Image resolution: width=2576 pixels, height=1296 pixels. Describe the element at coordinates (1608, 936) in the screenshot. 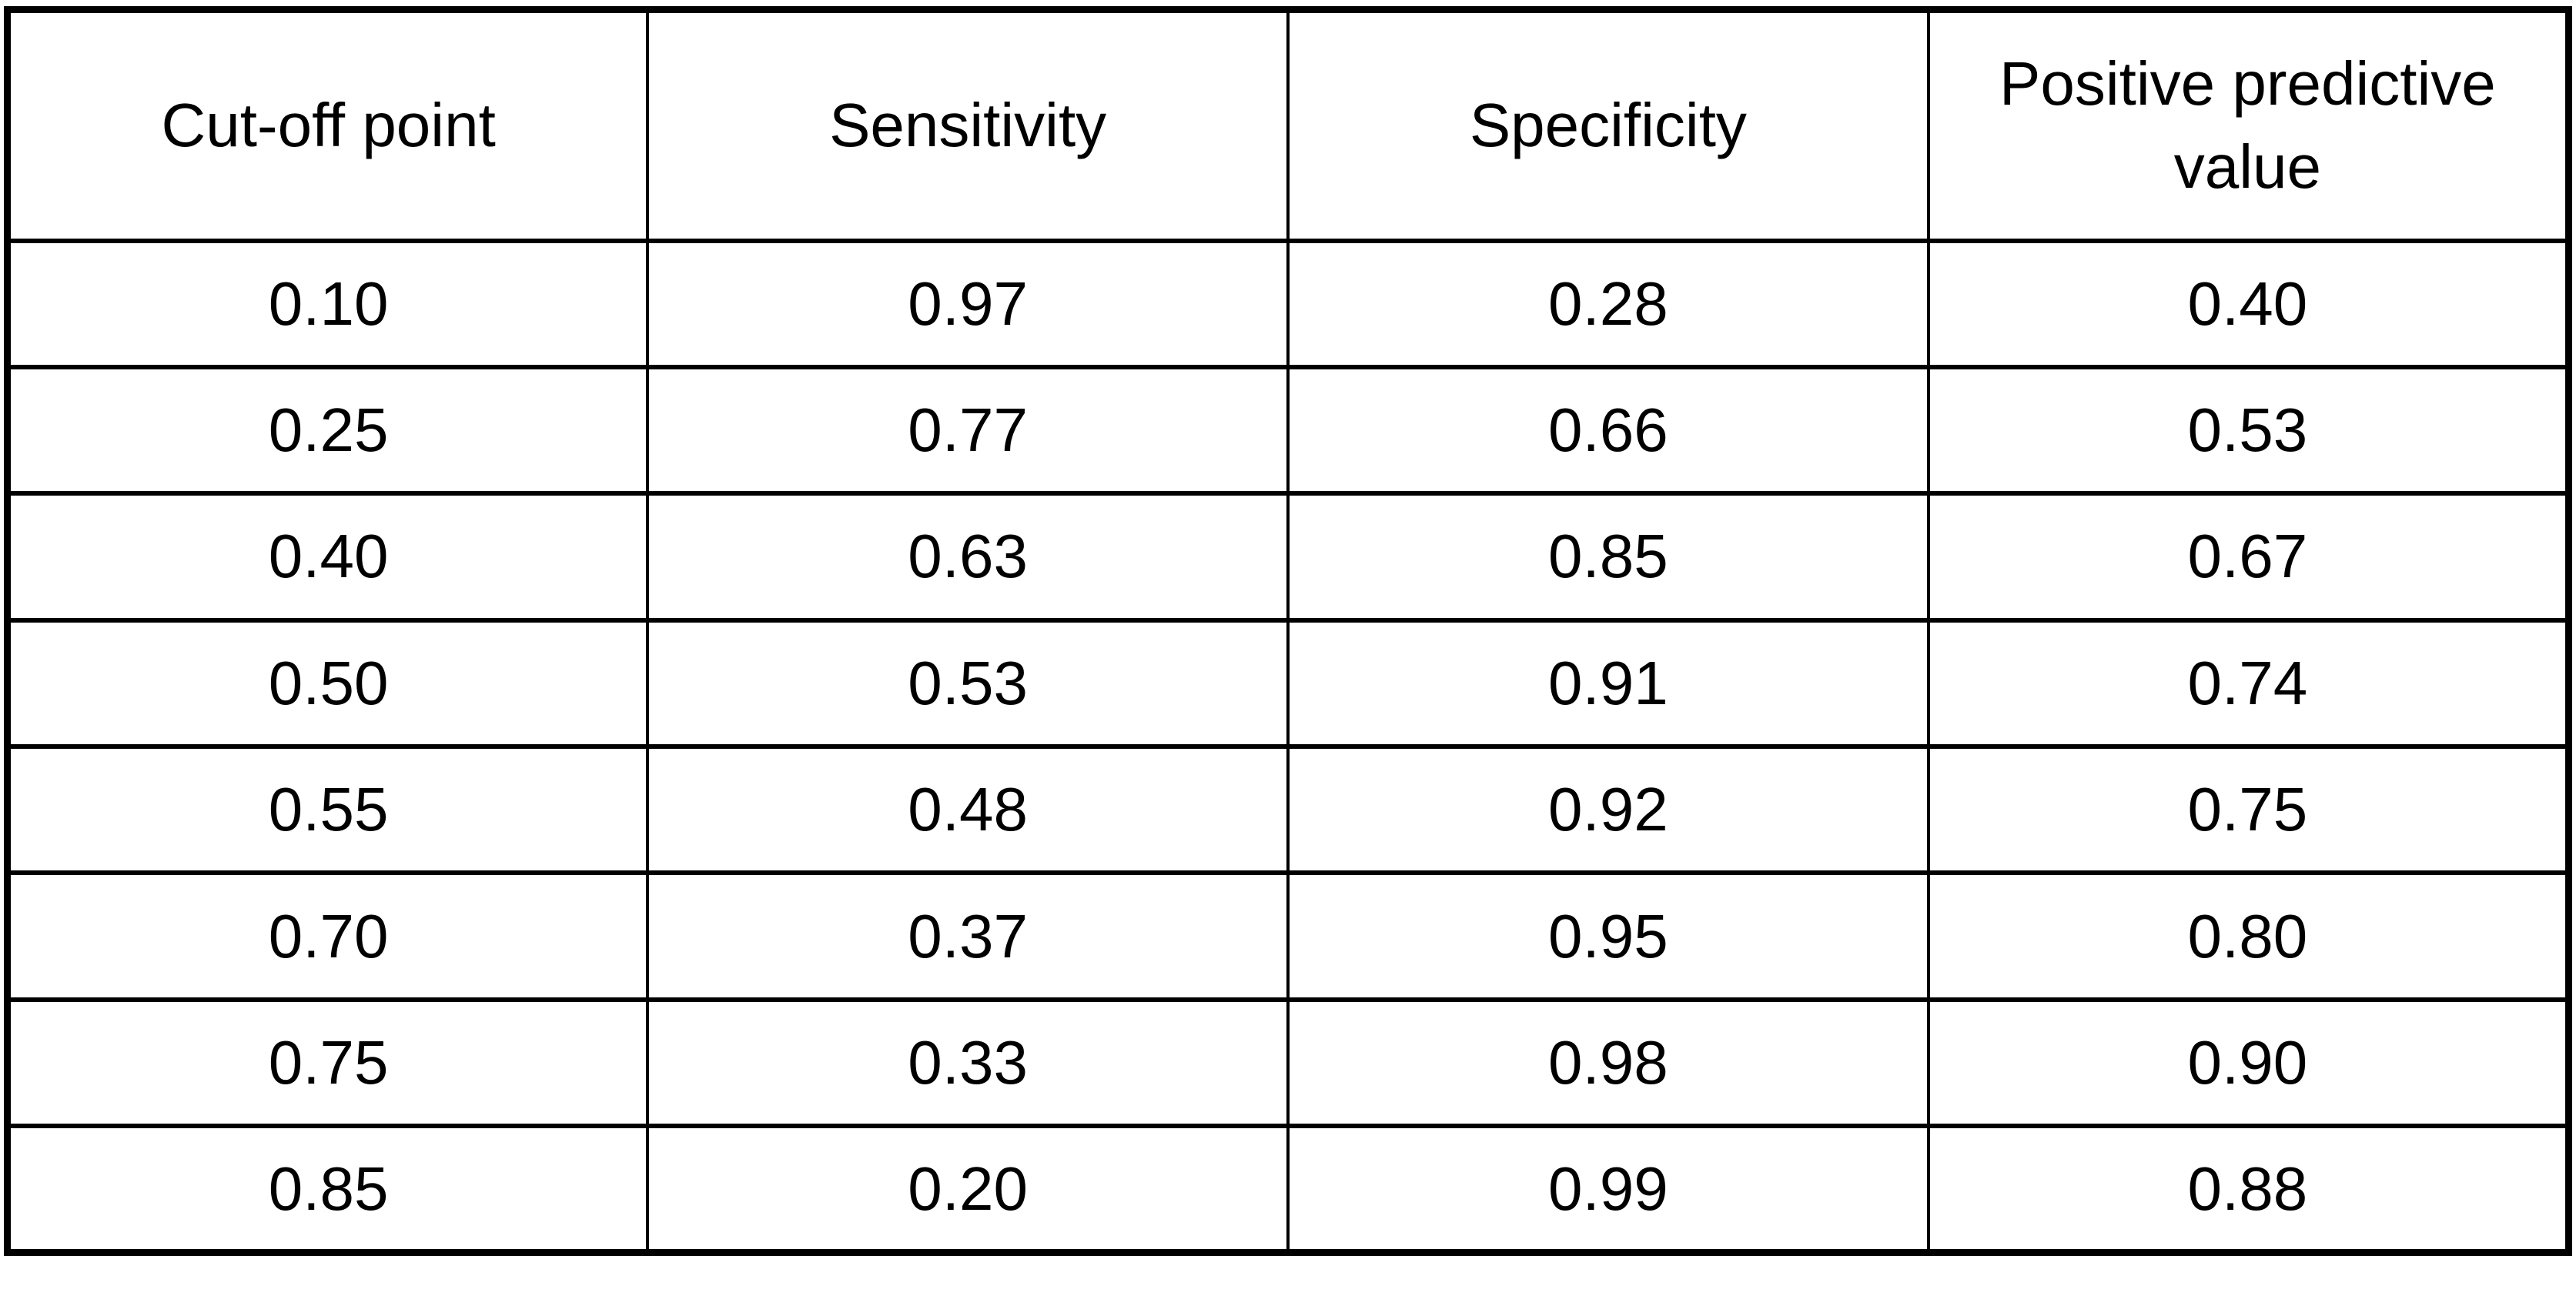

I see `table-cell: 0.95` at that location.